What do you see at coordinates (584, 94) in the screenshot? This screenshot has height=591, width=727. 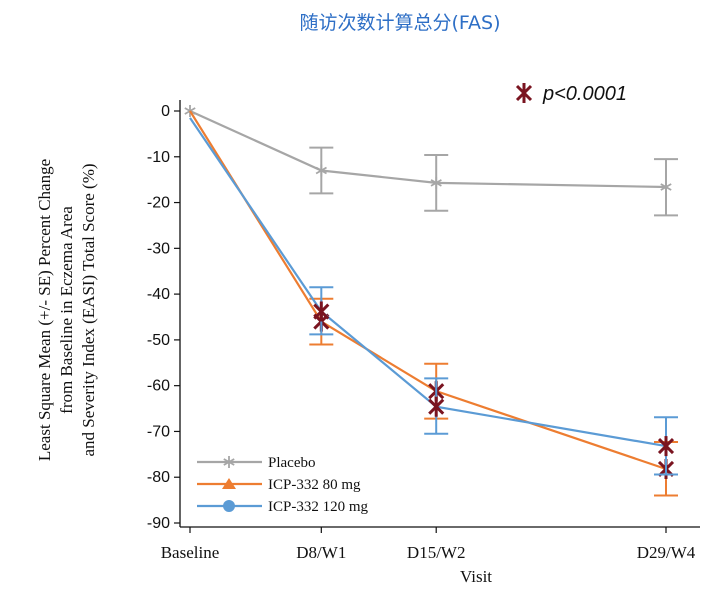 I see `significance-label: p<0.0001` at bounding box center [584, 94].